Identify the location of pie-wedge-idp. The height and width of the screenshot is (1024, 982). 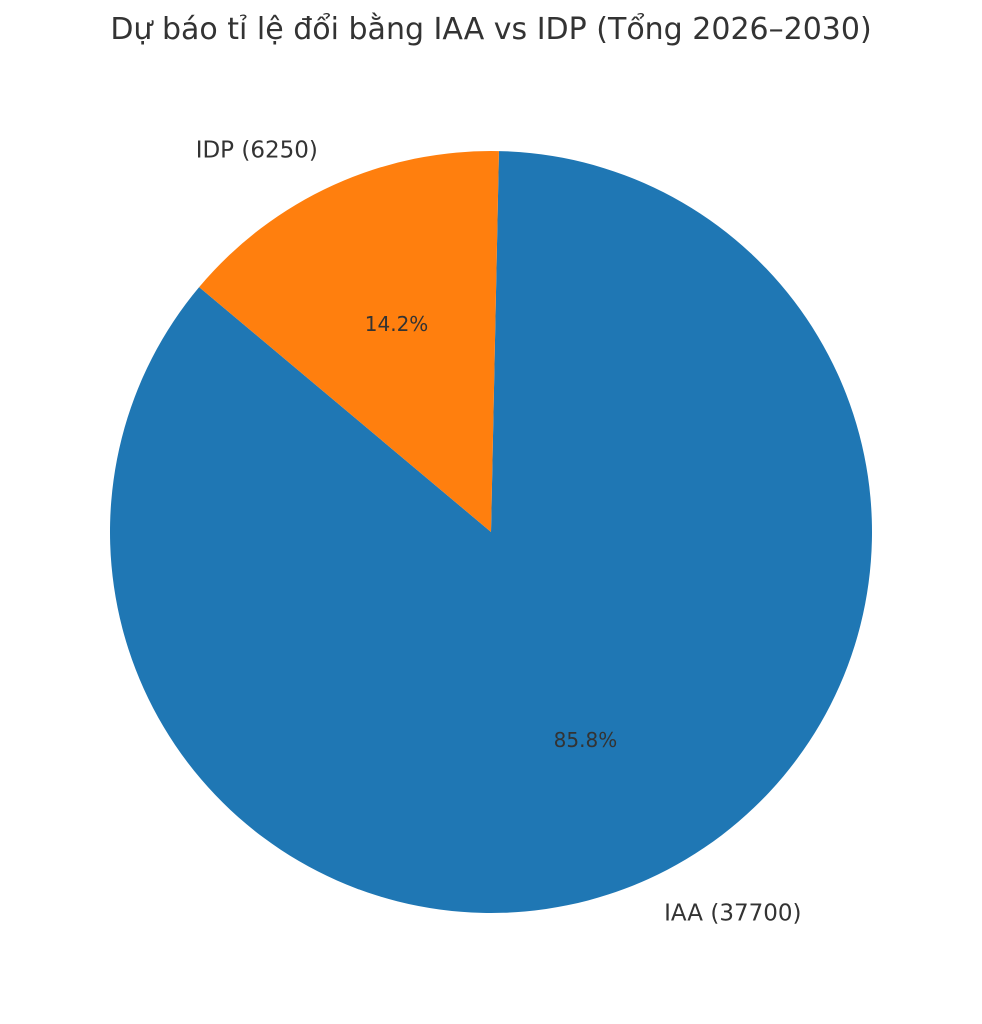
(349, 341).